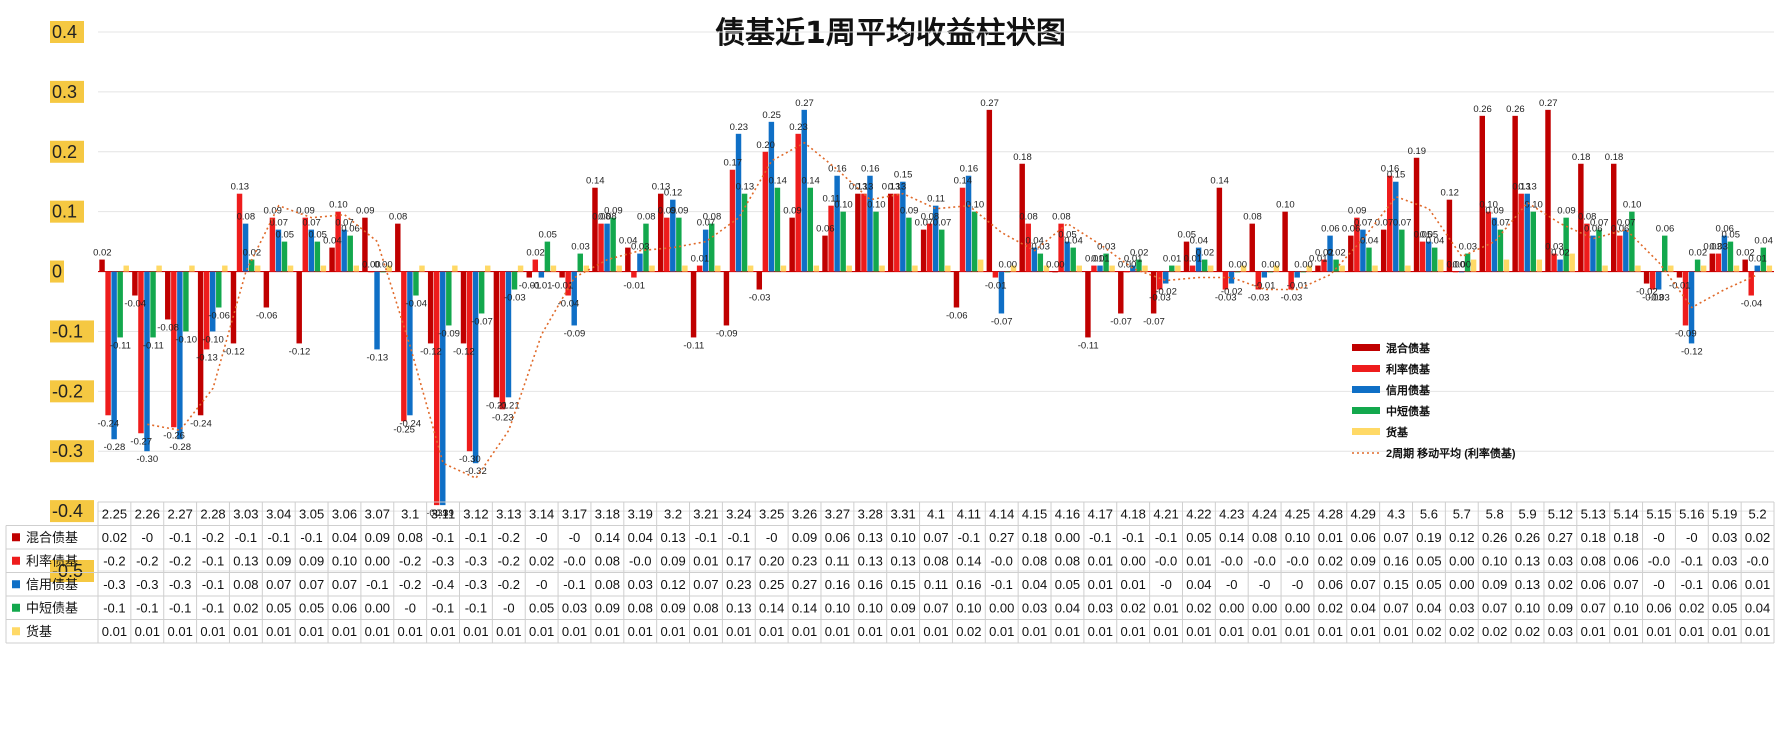  What do you see at coordinates (212, 513) in the screenshot?
I see `x-category-label: 2.28` at bounding box center [212, 513].